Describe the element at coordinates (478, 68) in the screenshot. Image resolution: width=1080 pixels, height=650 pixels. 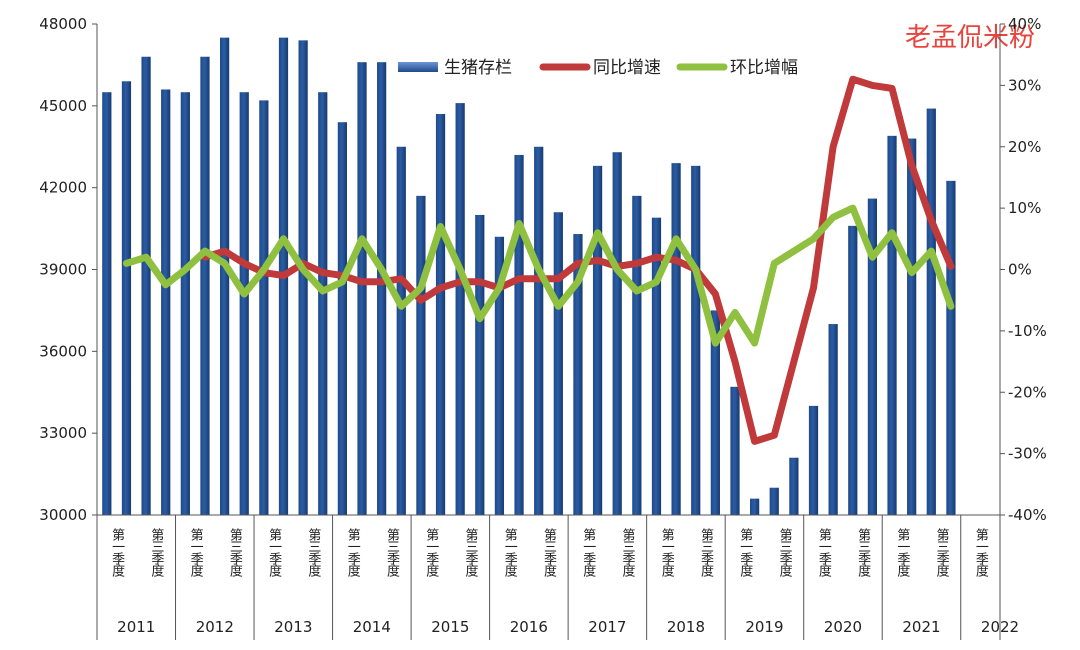
I see `legend-label: 生猪存栏` at that location.